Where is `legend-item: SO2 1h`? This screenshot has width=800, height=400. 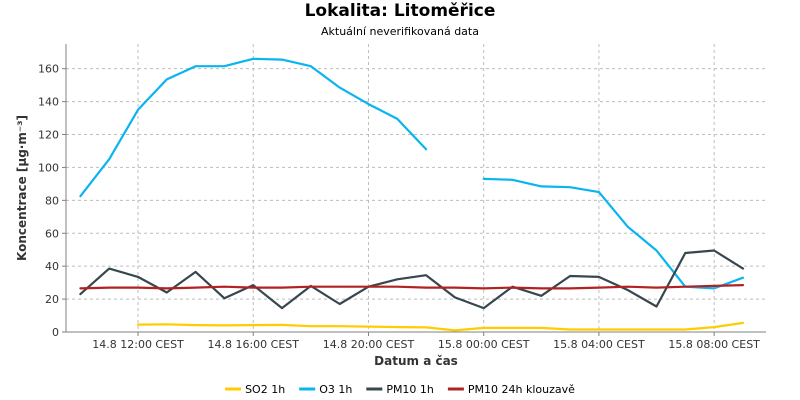
legend-item: SO2 1h is located at coordinates (255, 389).